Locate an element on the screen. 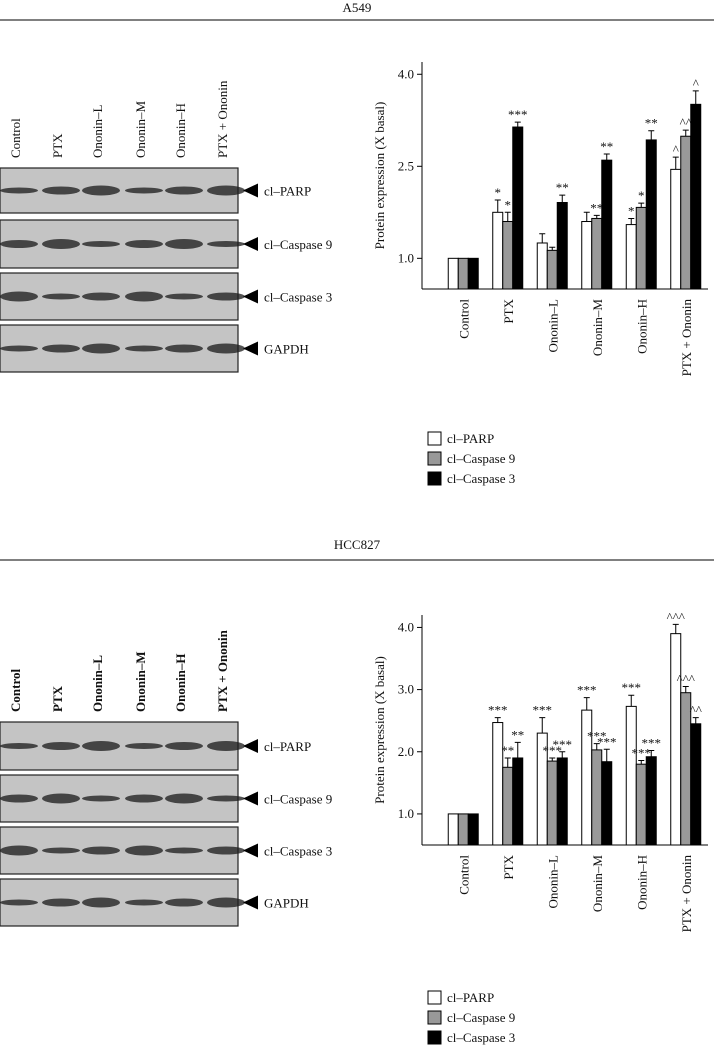 This screenshot has width=714, height=1049. y-tick-label: 3.0 is located at coordinates (406, 689).